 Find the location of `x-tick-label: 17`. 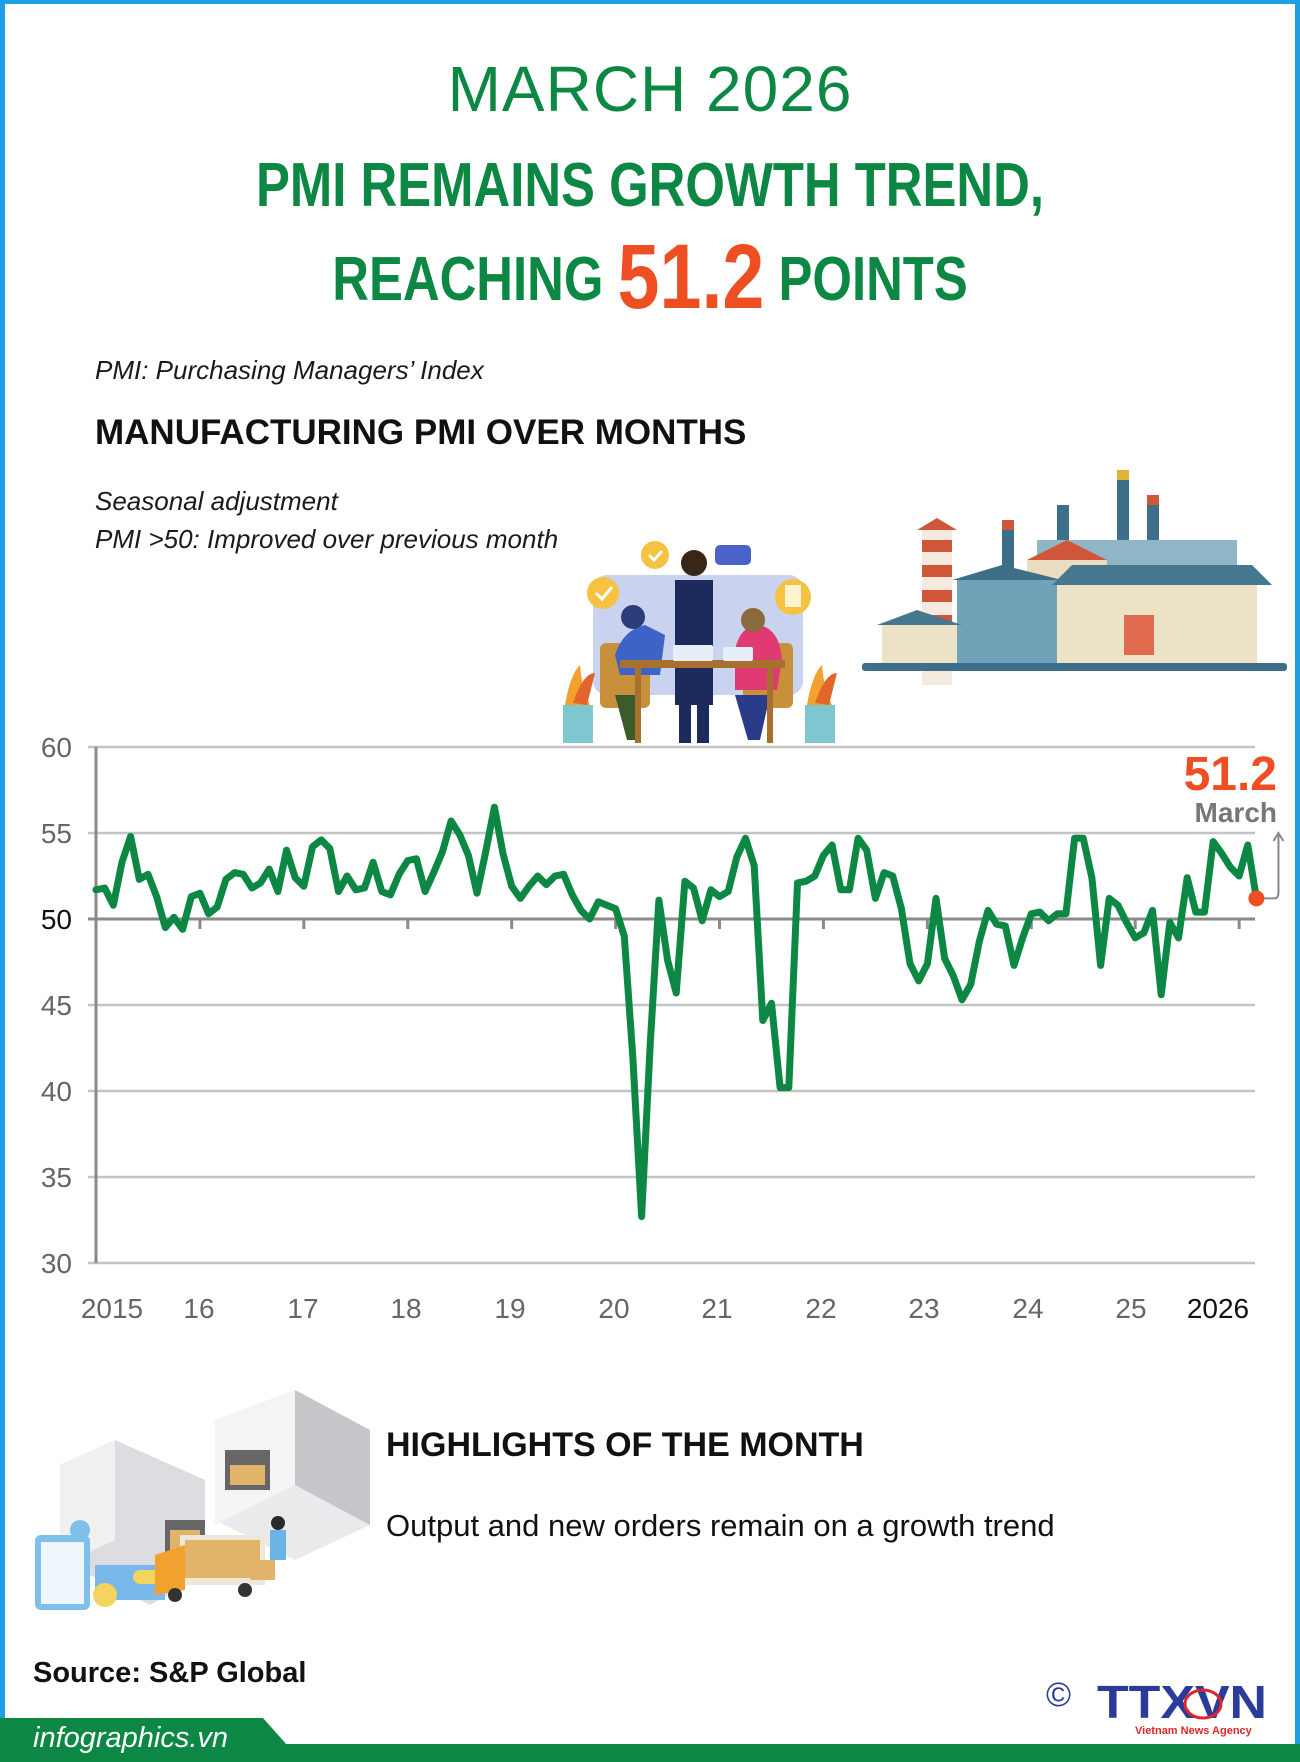

x-tick-label: 17 is located at coordinates (302, 1306).